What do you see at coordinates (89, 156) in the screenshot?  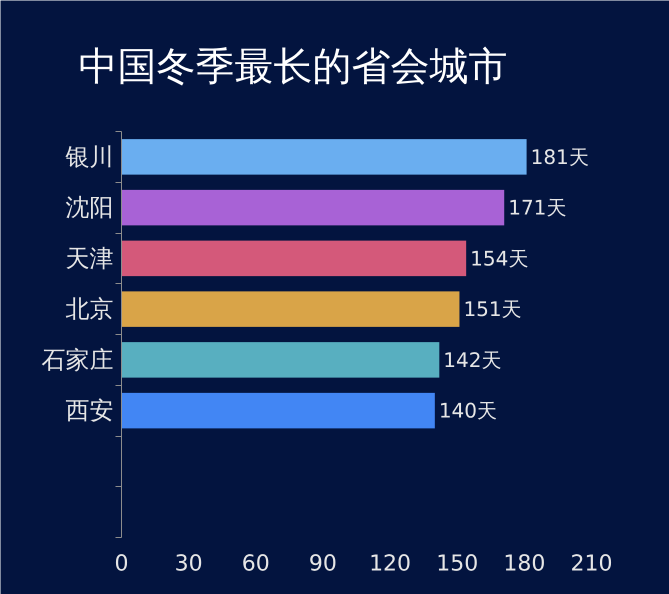 I see `y-tick-label: 银川` at bounding box center [89, 156].